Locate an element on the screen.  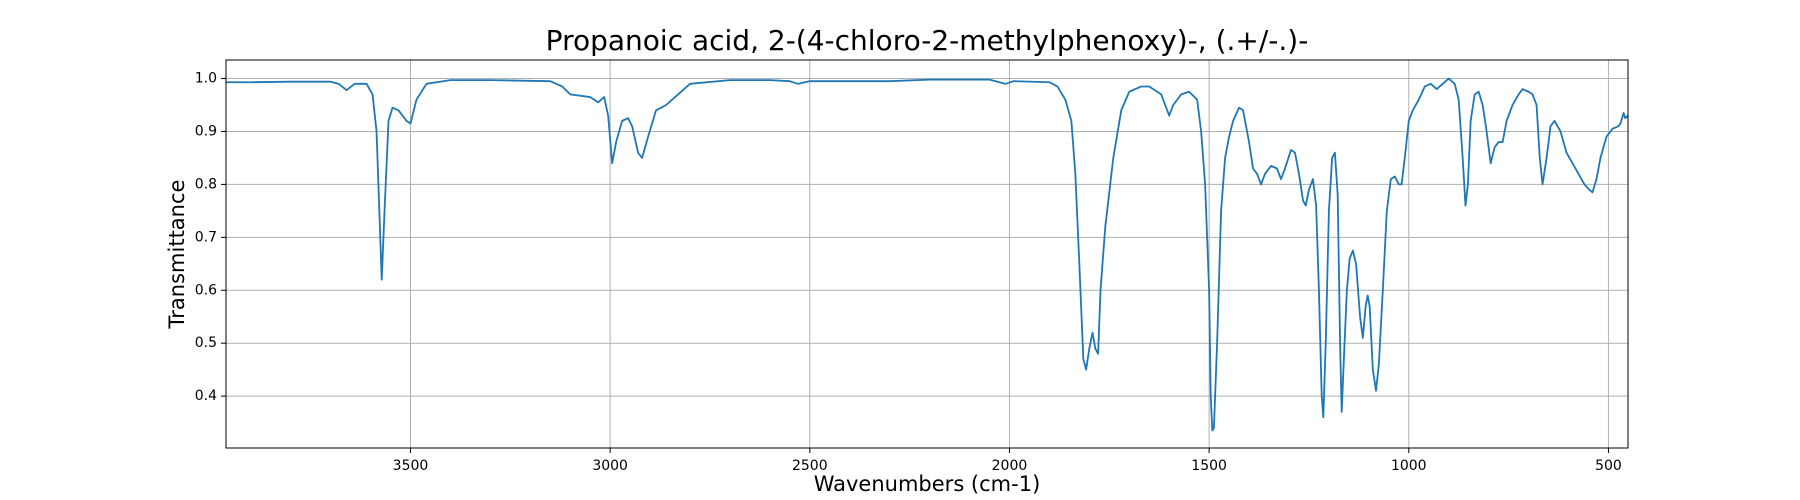
x-tick-label: 2500 is located at coordinates (810, 466).